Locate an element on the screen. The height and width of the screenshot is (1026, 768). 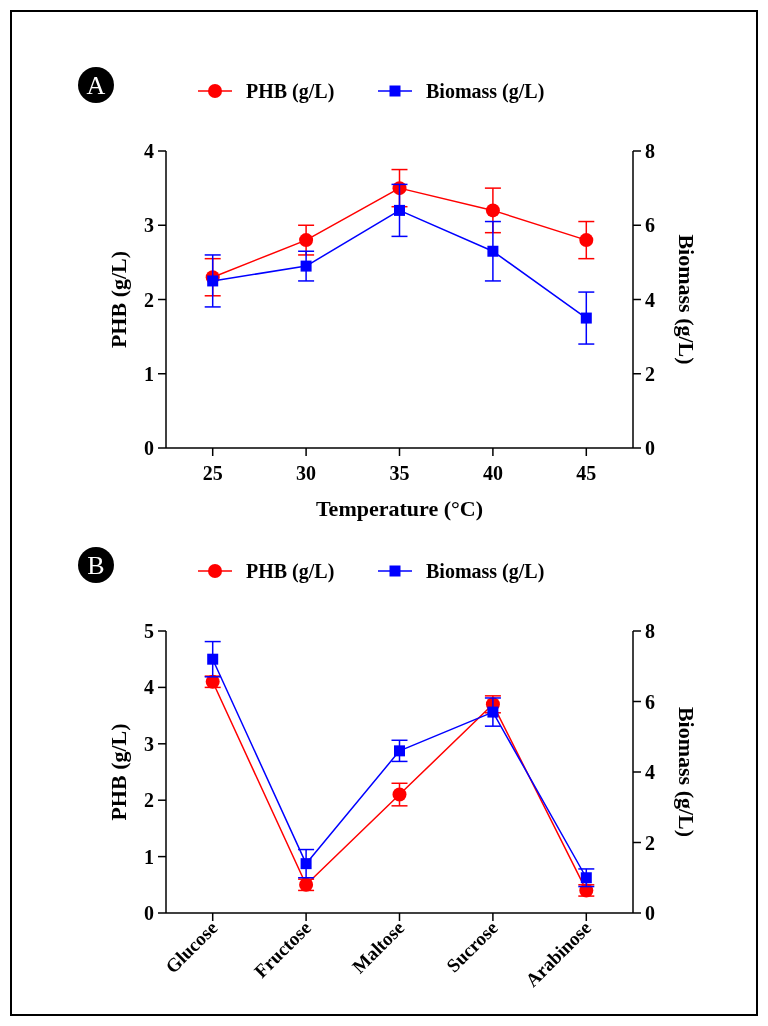
x-tick-label: 30 is located at coordinates (306, 473).